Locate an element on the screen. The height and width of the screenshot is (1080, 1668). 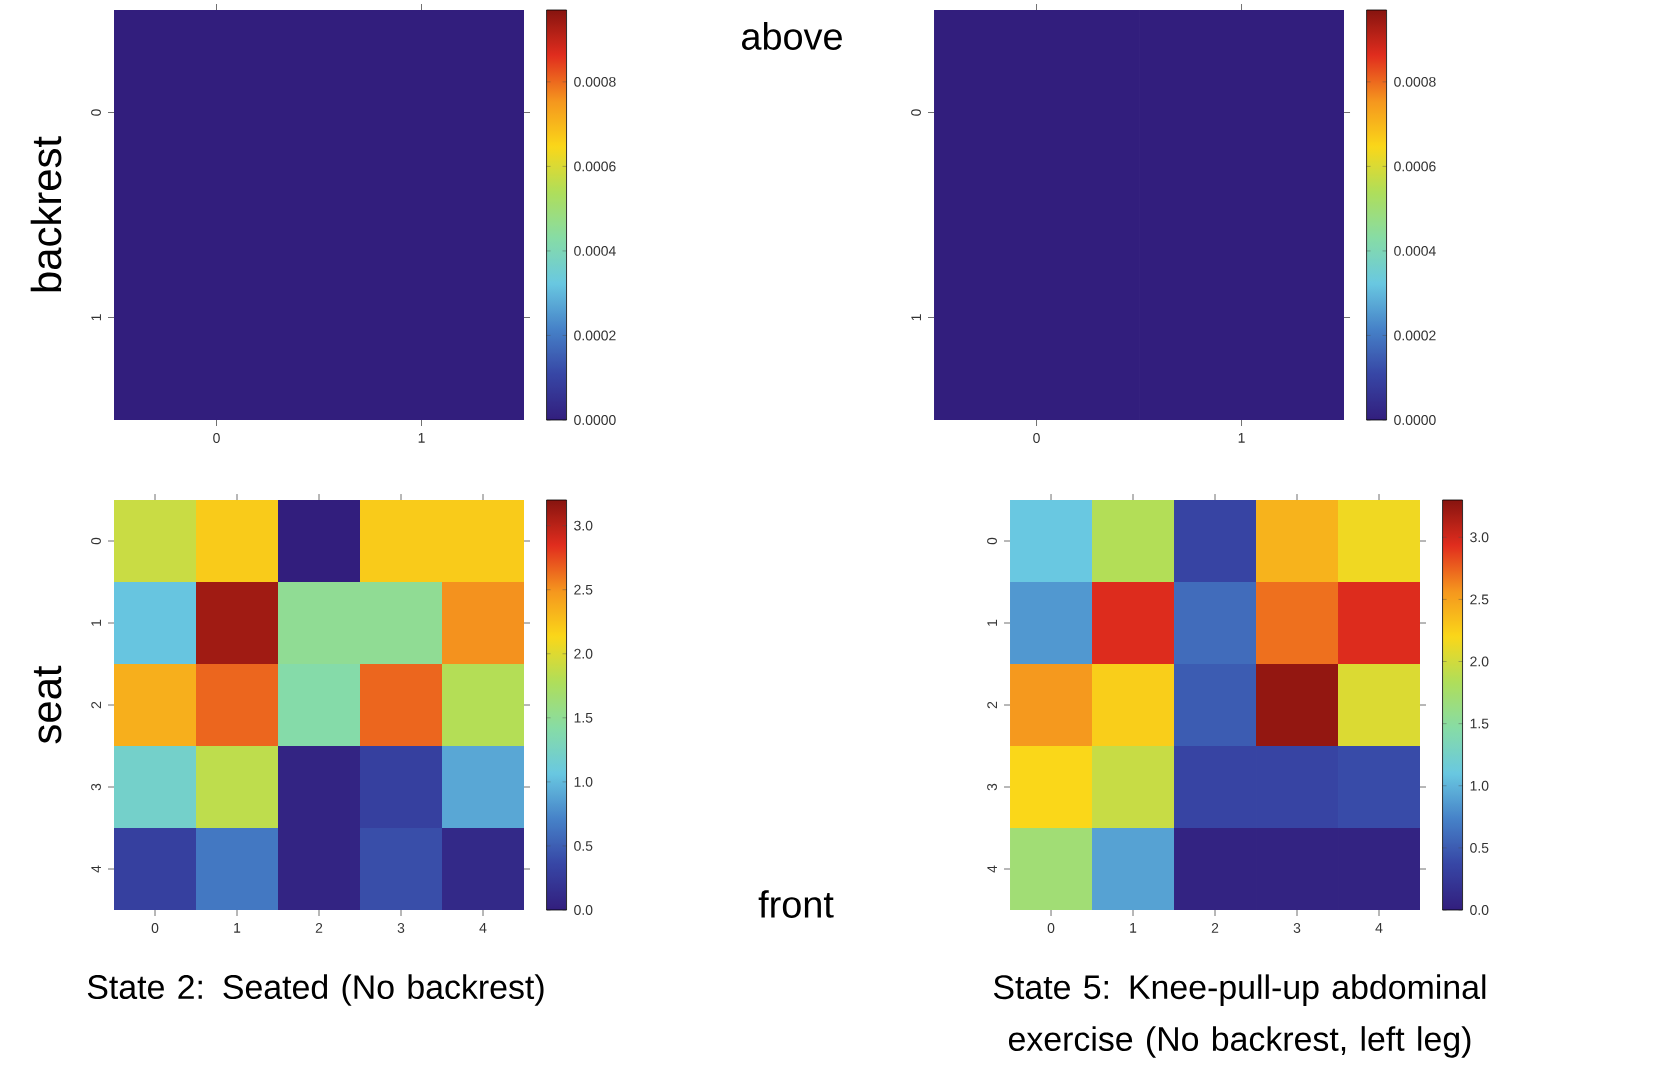
text: State 5: Knee-pull-up abdominal exercise (No backrest, left leg) is located at coordinates (1239, 1016).